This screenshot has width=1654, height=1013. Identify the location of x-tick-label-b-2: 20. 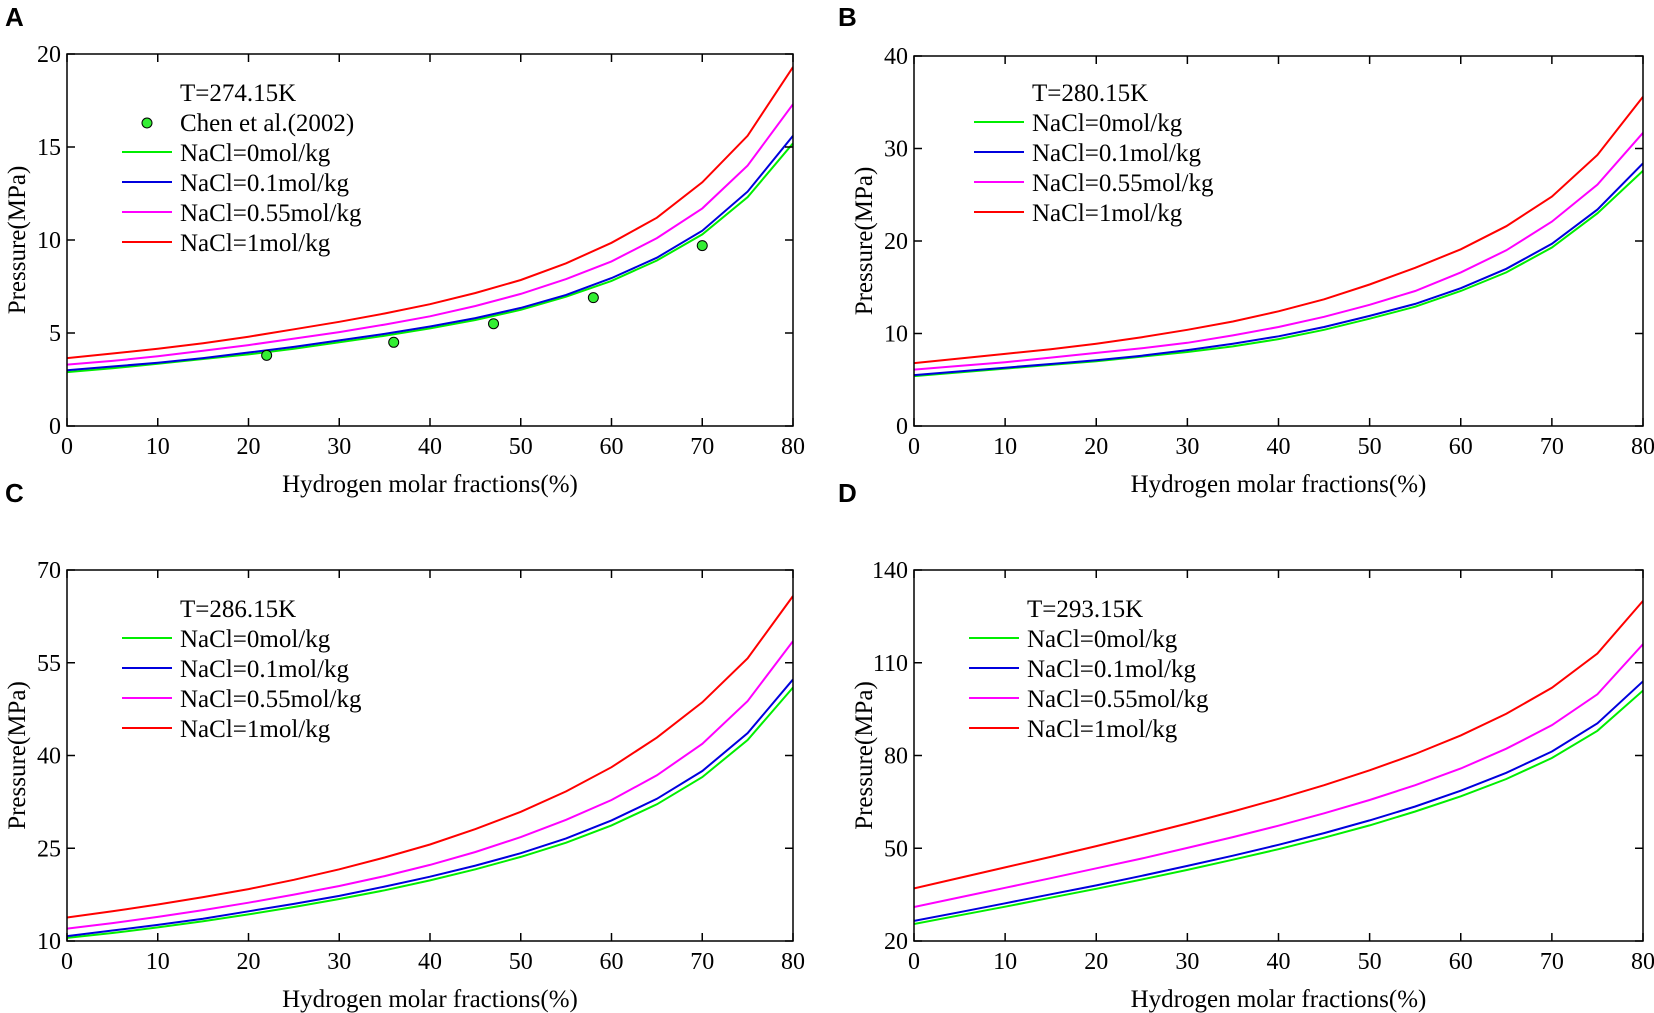
(1096, 447).